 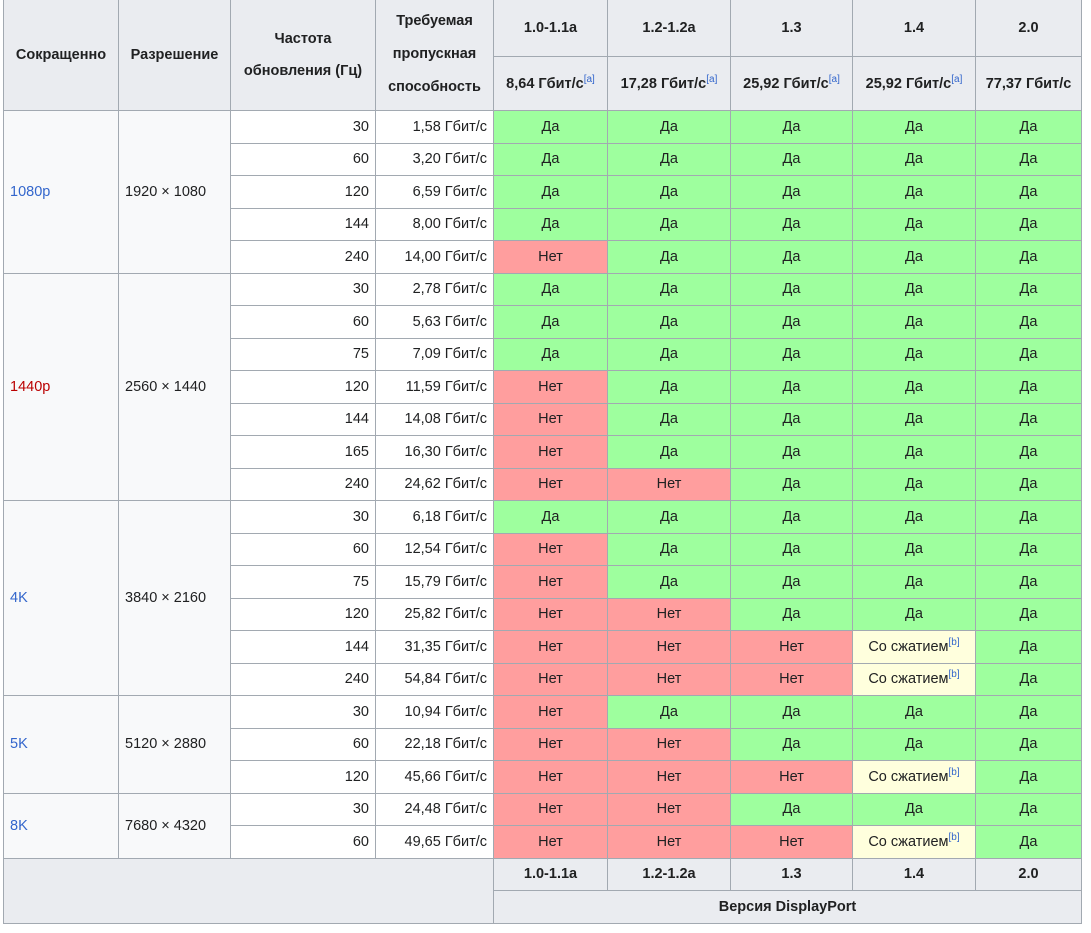 I want to click on abbr-link: 4K, so click(x=19, y=598).